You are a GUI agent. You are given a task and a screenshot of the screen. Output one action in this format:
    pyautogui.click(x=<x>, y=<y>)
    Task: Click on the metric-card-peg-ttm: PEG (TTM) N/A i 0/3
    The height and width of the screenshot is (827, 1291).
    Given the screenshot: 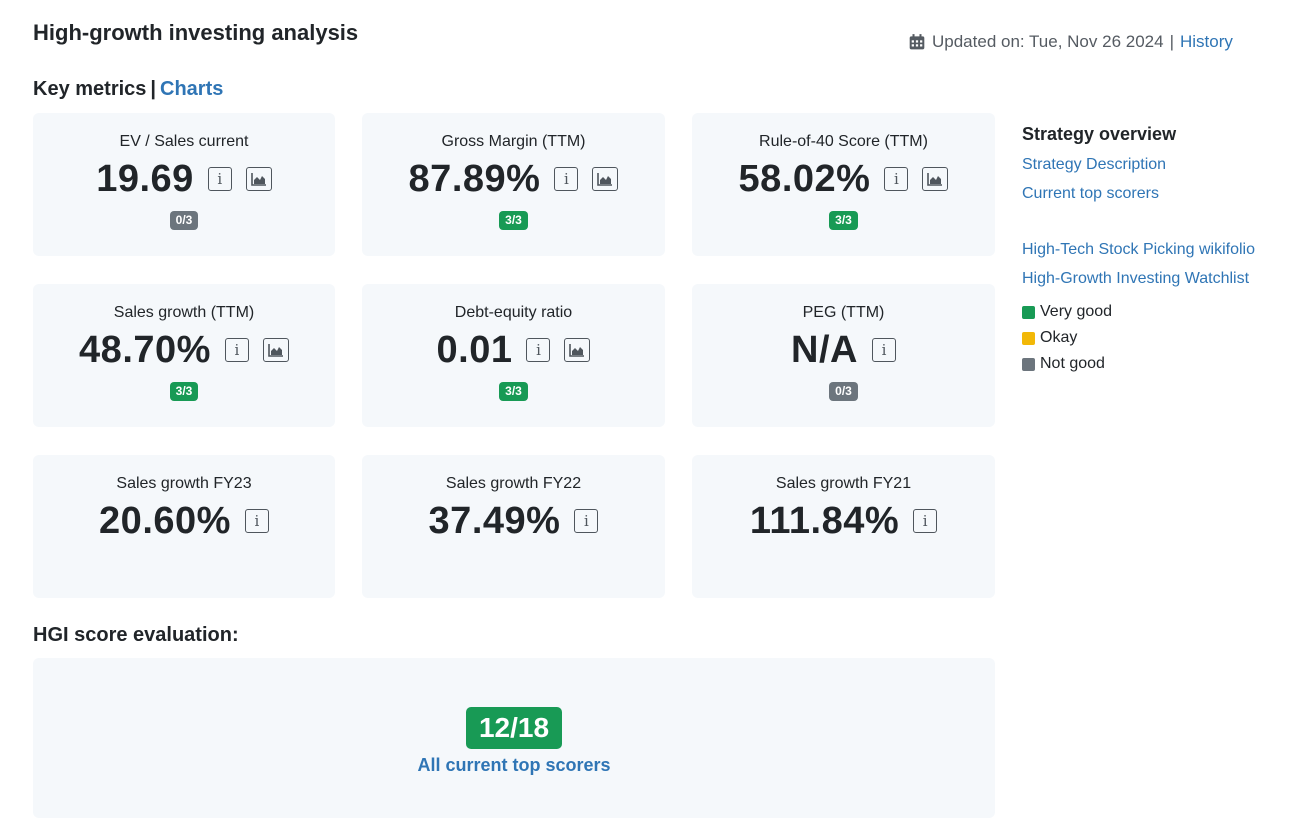 What is the action you would take?
    pyautogui.click(x=843, y=355)
    